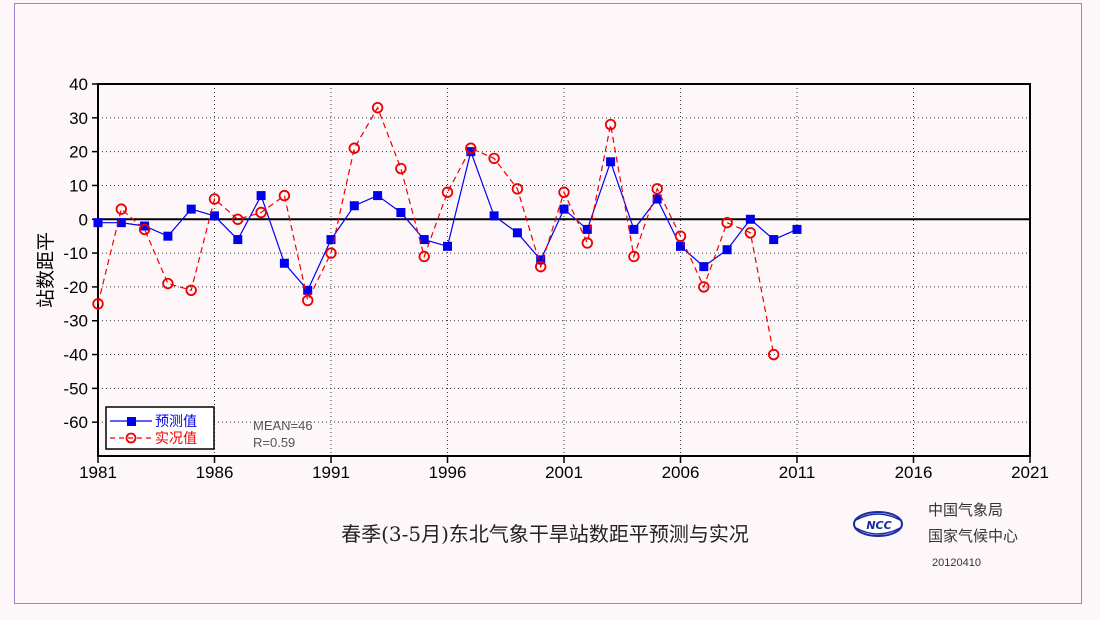 This screenshot has height=620, width=1100. I want to click on ncc-logo: NCC, so click(878, 524).